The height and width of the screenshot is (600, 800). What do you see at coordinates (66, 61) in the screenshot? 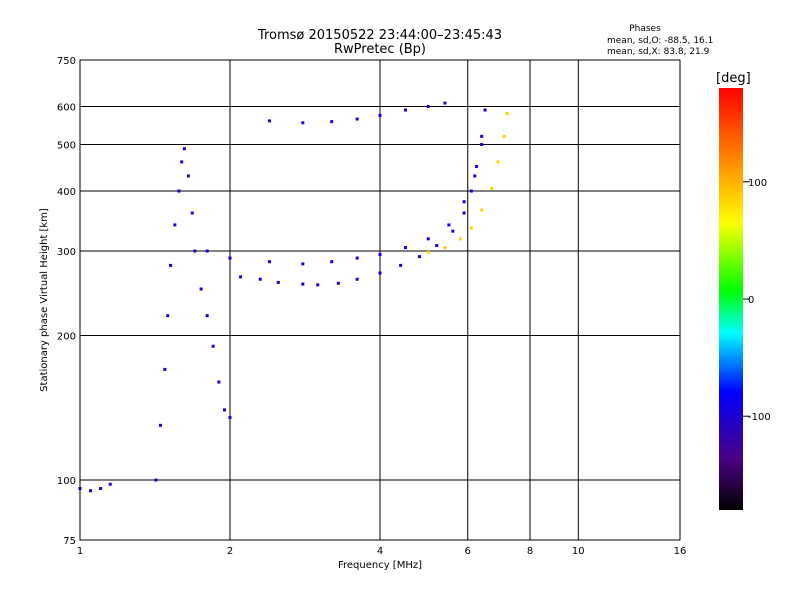
I see `y-tick-label: 750` at bounding box center [66, 61].